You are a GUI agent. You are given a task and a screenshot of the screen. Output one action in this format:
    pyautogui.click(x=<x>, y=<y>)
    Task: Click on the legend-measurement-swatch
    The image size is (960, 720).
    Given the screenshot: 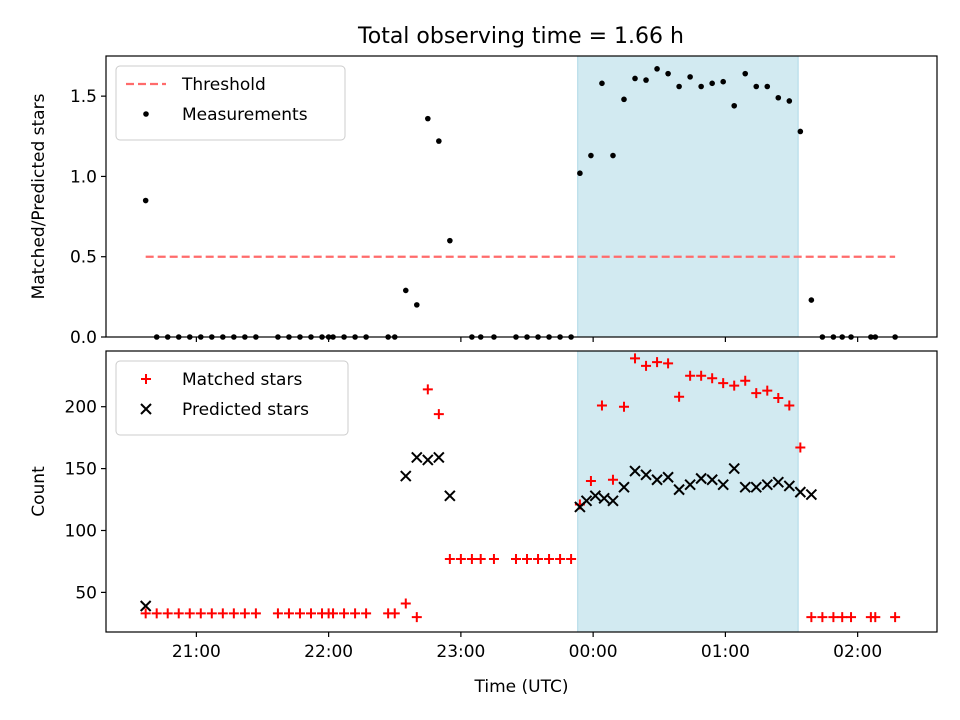 What is the action you would take?
    pyautogui.click(x=146, y=114)
    